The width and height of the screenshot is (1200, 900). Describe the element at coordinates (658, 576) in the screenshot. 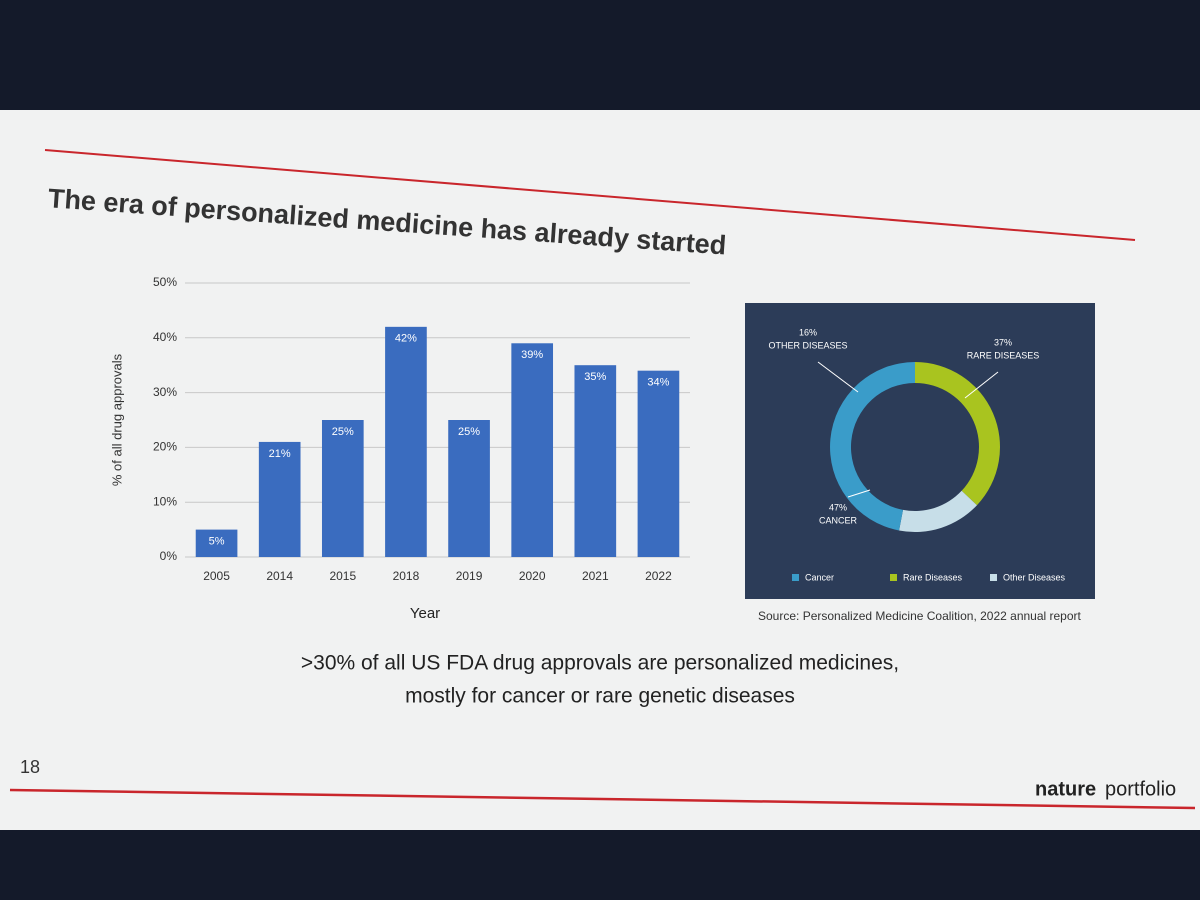

I see `x-tick-label: 2022` at that location.